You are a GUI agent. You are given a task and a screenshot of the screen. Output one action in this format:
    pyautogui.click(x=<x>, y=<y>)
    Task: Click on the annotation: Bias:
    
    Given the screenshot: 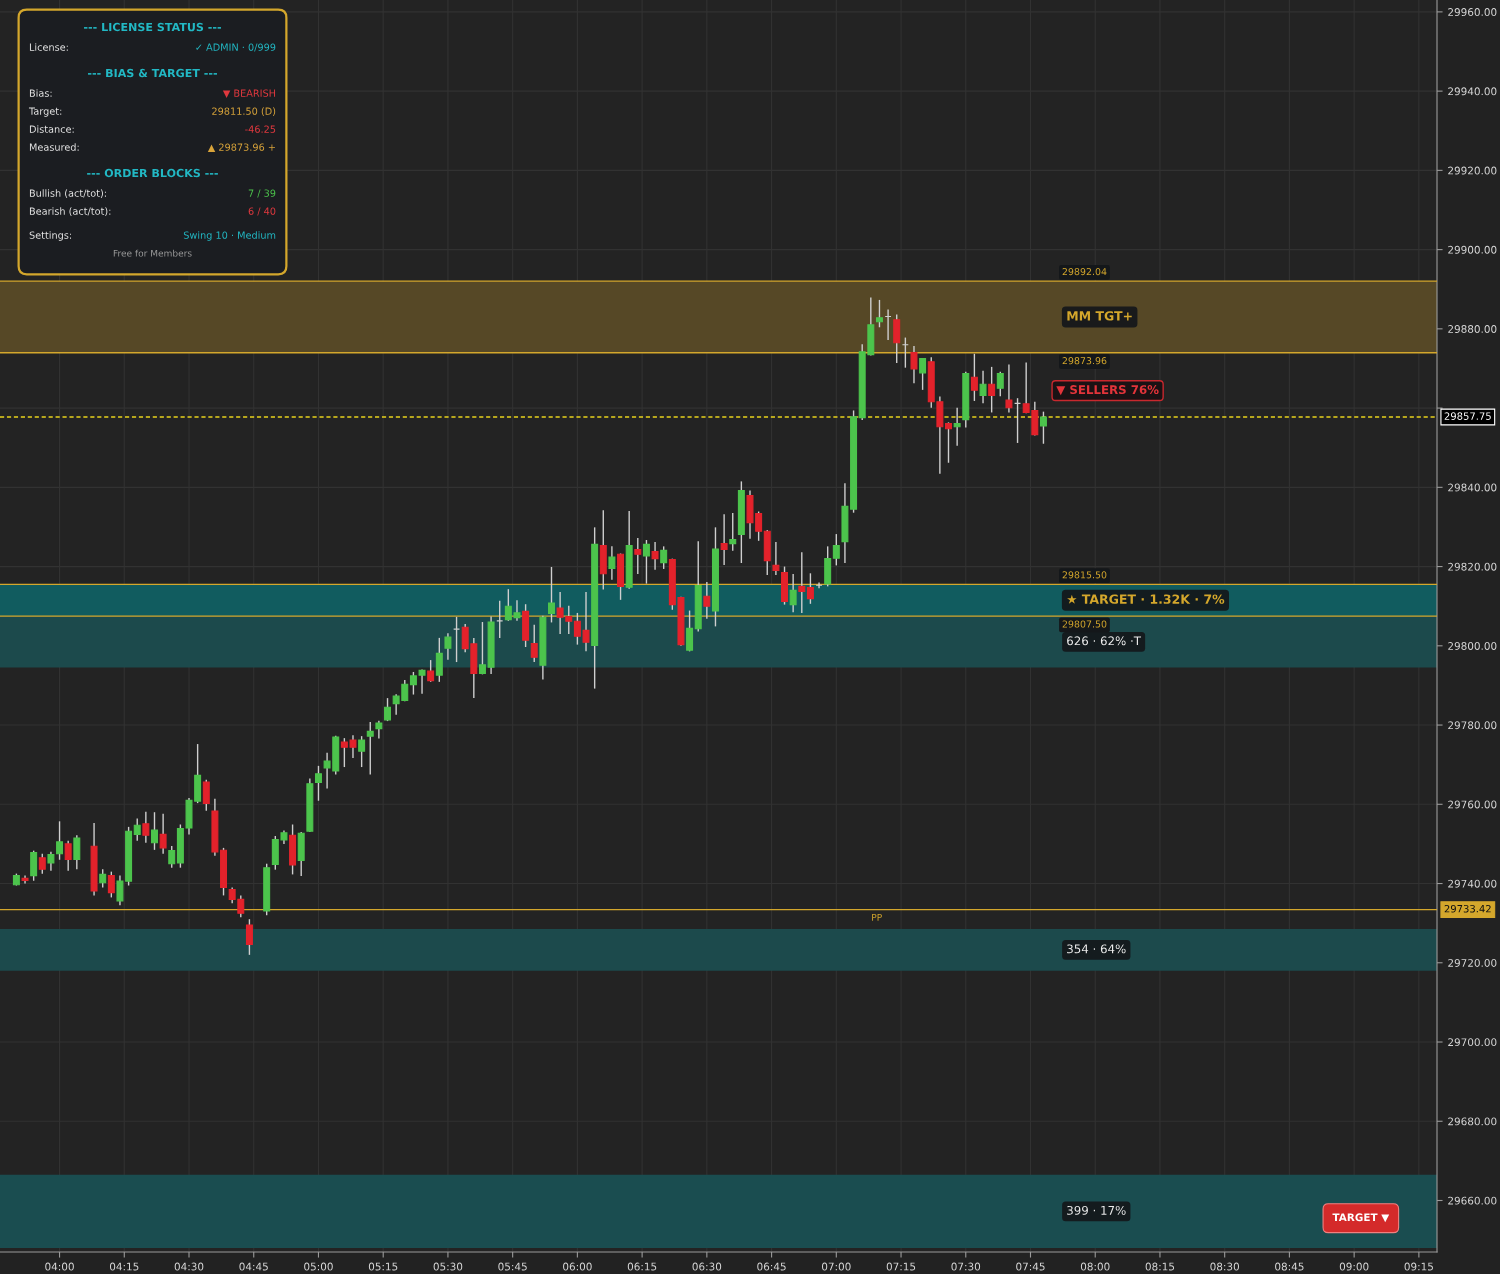 What is the action you would take?
    pyautogui.click(x=40, y=93)
    